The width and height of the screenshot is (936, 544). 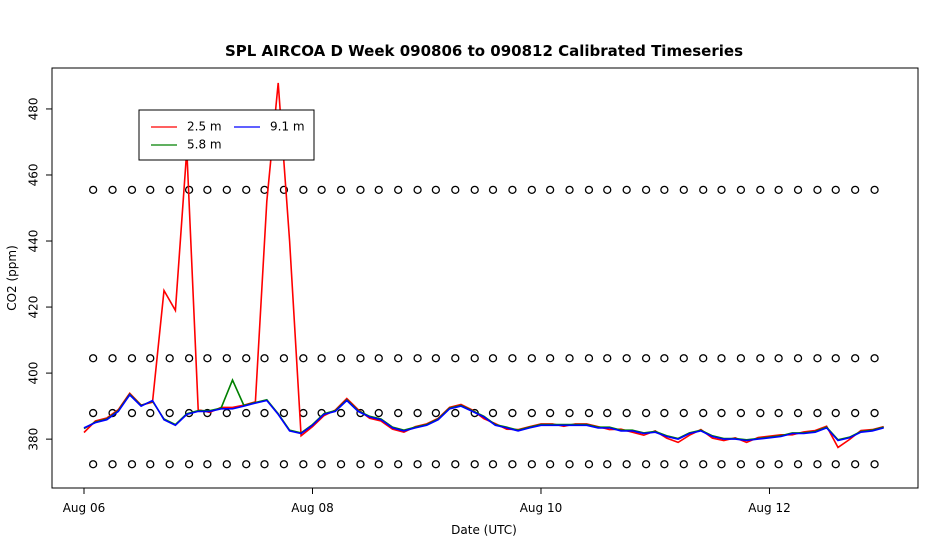 I want to click on y-tick-label: 440, so click(x=34, y=241).